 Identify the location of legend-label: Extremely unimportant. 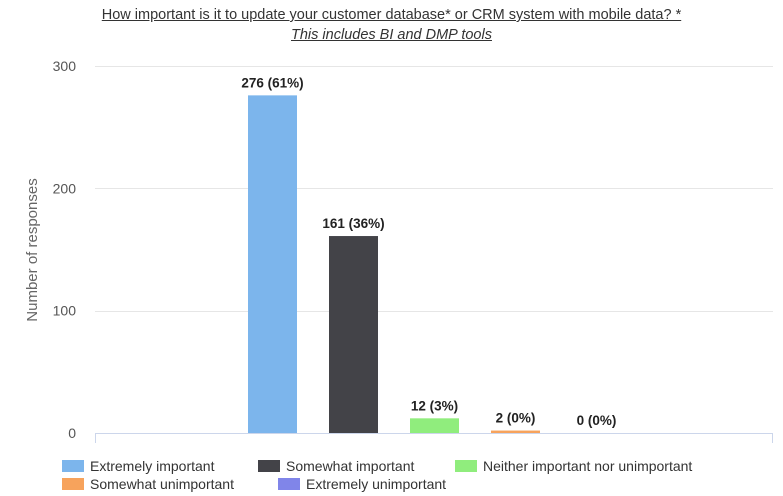
(376, 484).